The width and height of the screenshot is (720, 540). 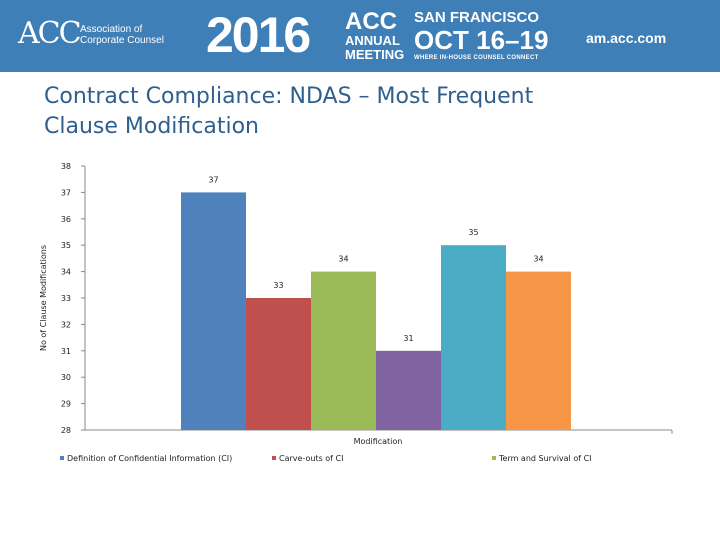 What do you see at coordinates (122, 35) in the screenshot?
I see `logo-org-name: Association of Corporate Counsel` at bounding box center [122, 35].